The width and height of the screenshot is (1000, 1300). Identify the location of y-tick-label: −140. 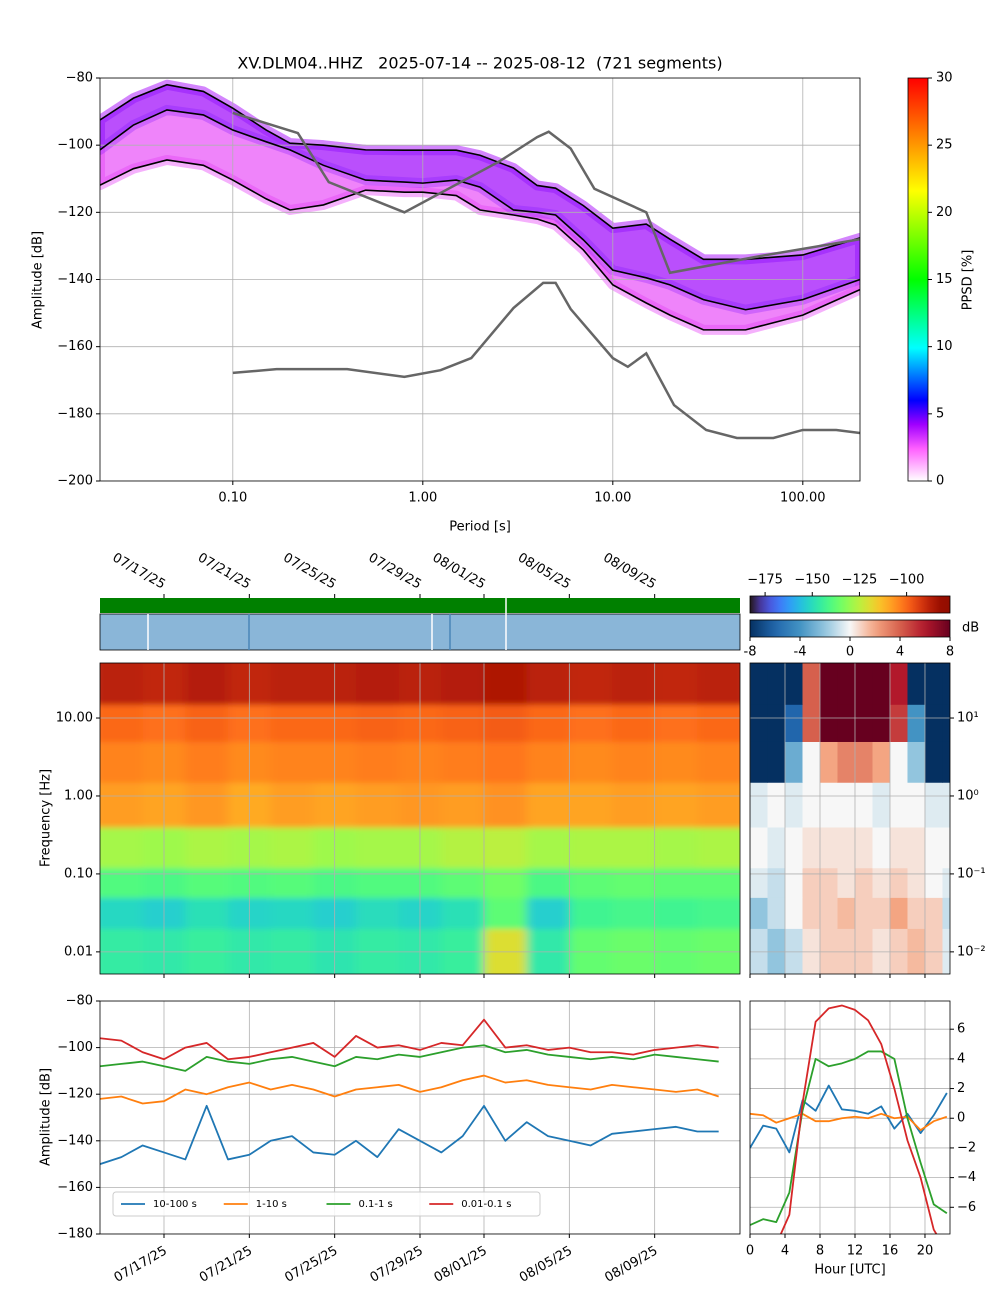
(75, 1140).